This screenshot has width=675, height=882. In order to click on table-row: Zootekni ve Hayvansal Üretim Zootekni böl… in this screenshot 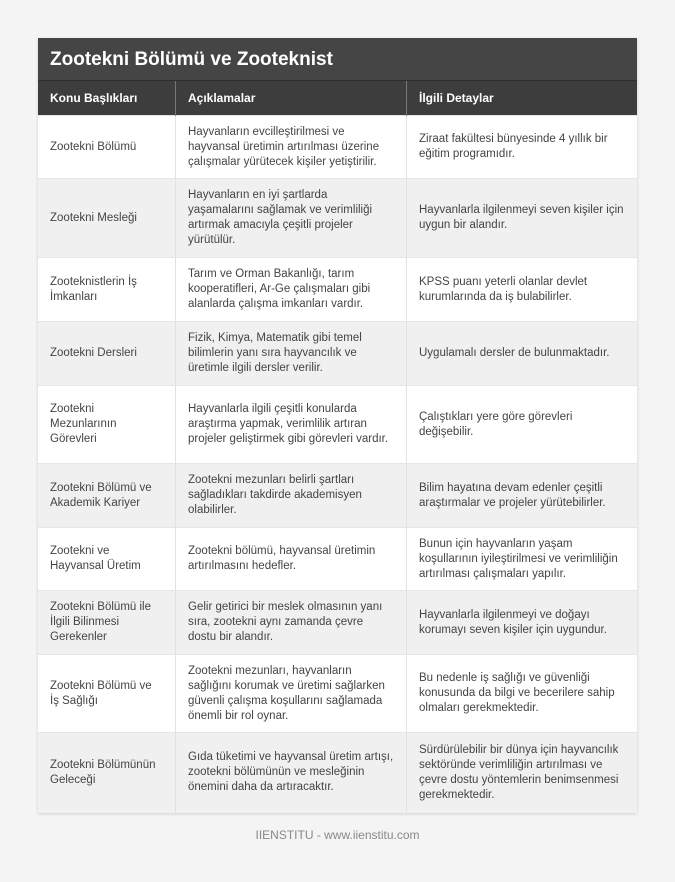, I will do `click(337, 559)`.